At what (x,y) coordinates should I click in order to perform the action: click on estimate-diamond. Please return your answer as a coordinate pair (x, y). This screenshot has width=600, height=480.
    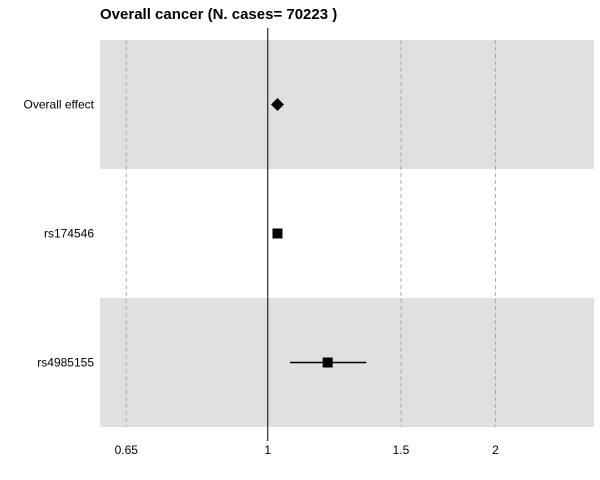
    Looking at the image, I should click on (277, 104).